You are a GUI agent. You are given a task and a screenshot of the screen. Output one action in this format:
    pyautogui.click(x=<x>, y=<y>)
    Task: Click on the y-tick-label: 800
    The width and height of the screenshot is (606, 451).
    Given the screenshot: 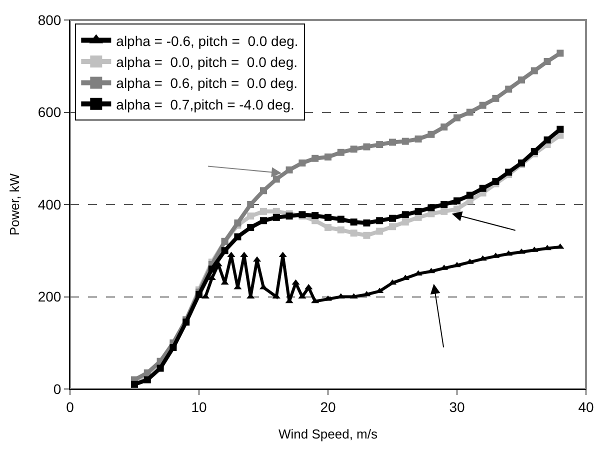 What is the action you would take?
    pyautogui.click(x=50, y=20)
    